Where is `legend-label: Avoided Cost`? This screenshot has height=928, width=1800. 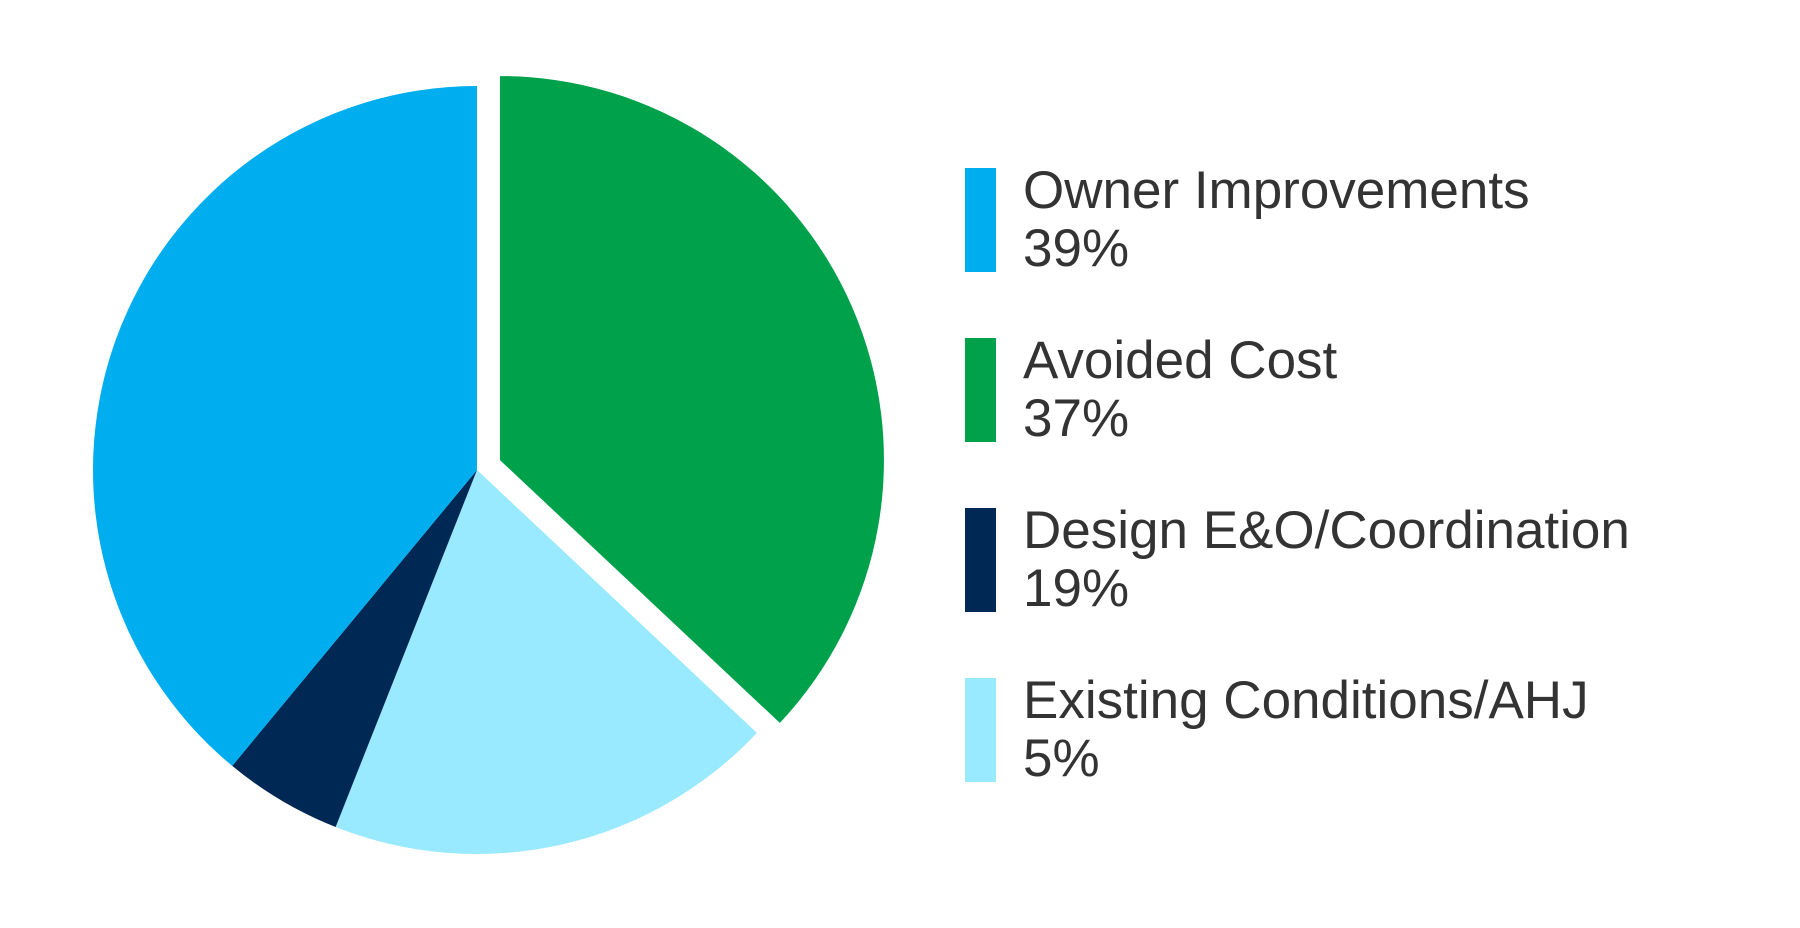
legend-label: Avoided Cost is located at coordinates (1180, 360).